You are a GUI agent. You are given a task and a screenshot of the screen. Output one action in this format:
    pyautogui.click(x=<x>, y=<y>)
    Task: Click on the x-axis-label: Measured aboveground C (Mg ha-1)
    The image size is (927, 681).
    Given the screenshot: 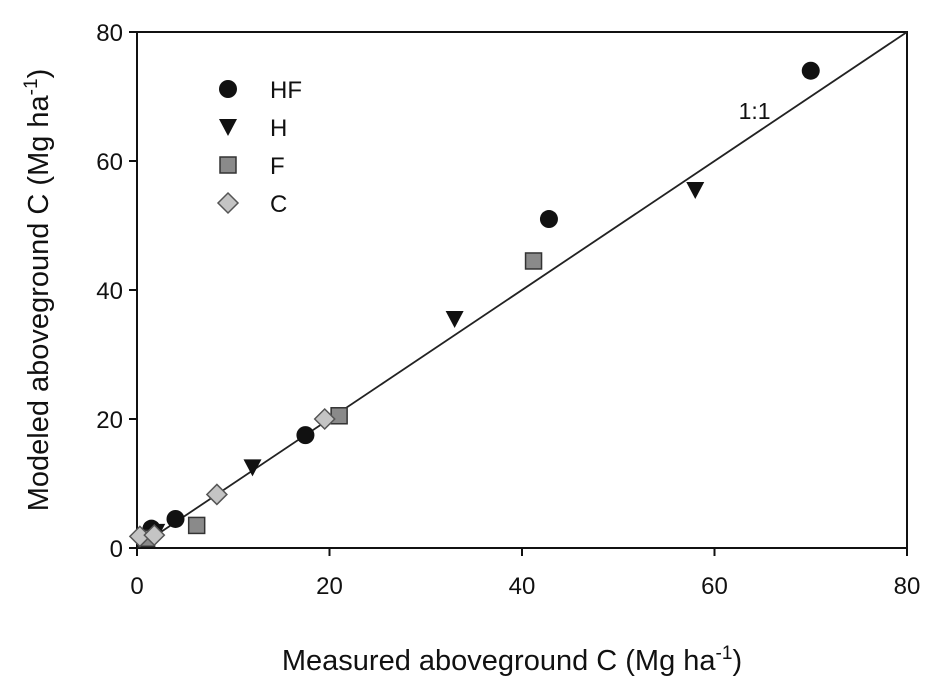 What is the action you would take?
    pyautogui.click(x=512, y=660)
    